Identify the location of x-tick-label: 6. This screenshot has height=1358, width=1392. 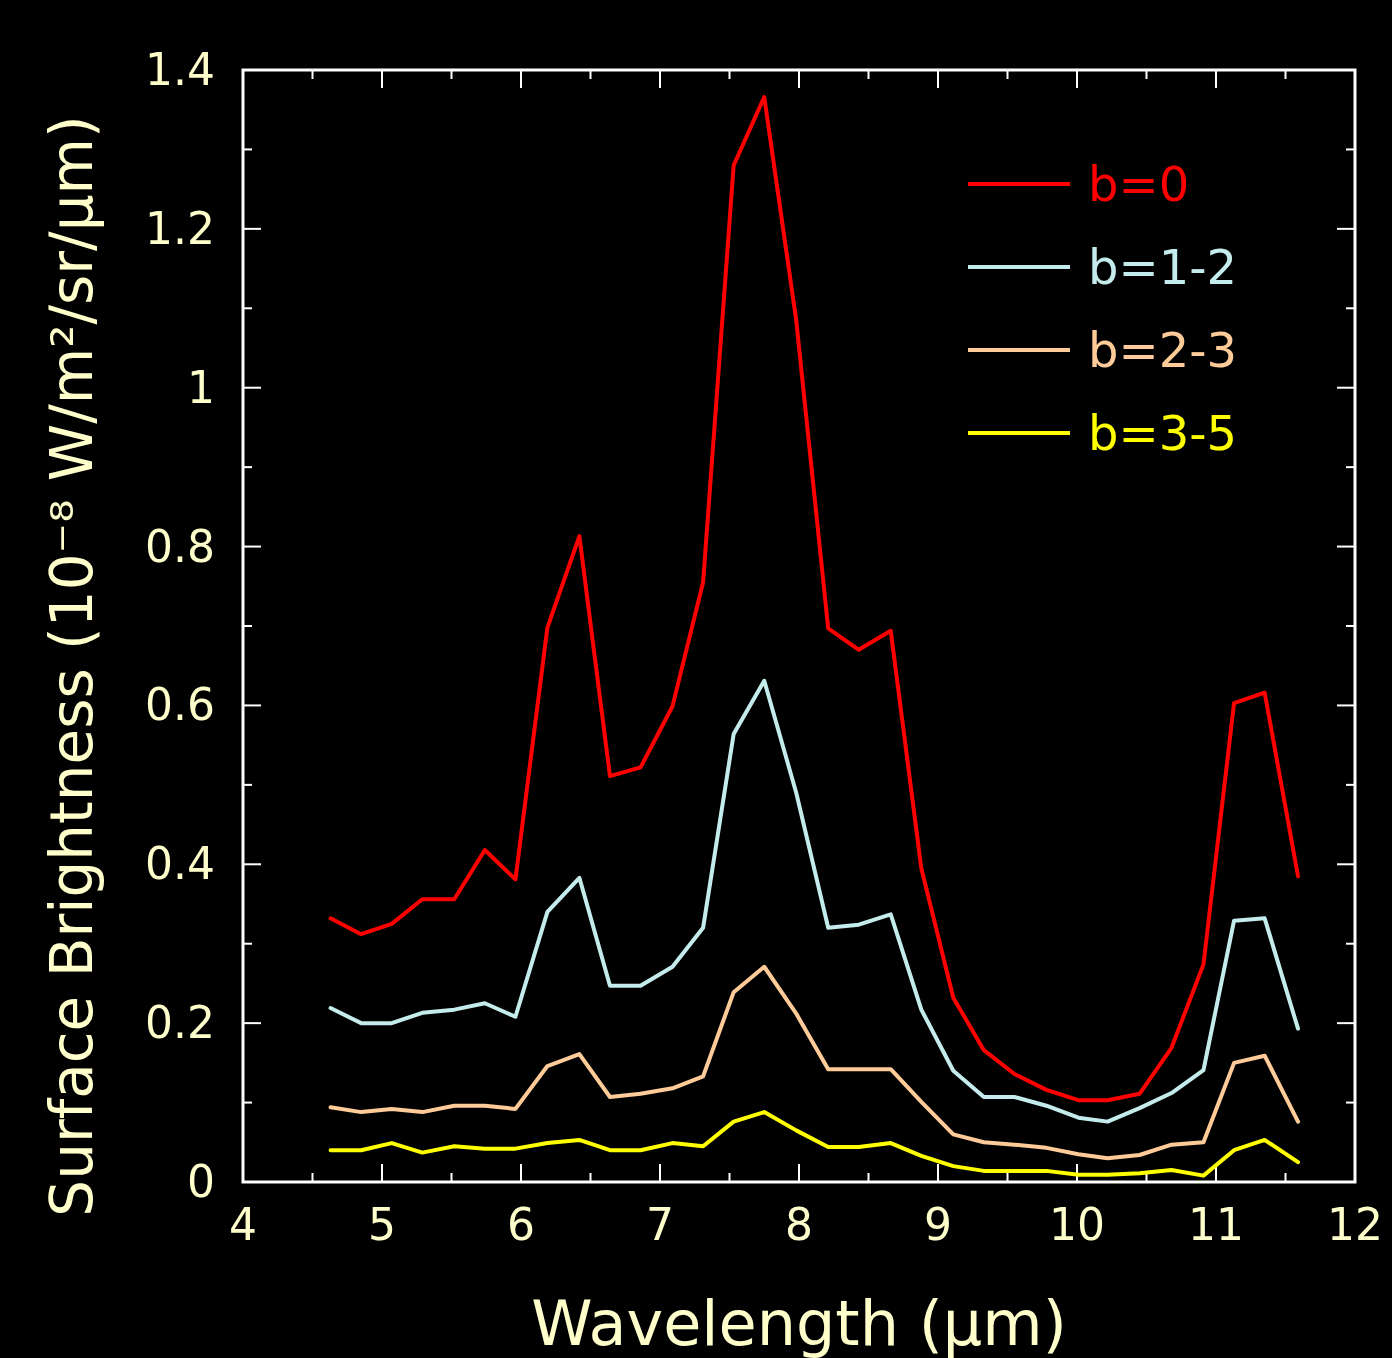
(521, 1224).